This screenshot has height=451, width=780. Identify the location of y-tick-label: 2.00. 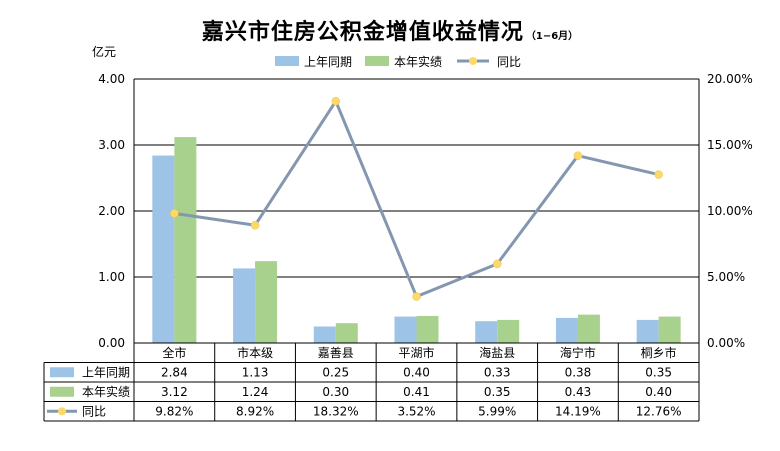
(111, 211).